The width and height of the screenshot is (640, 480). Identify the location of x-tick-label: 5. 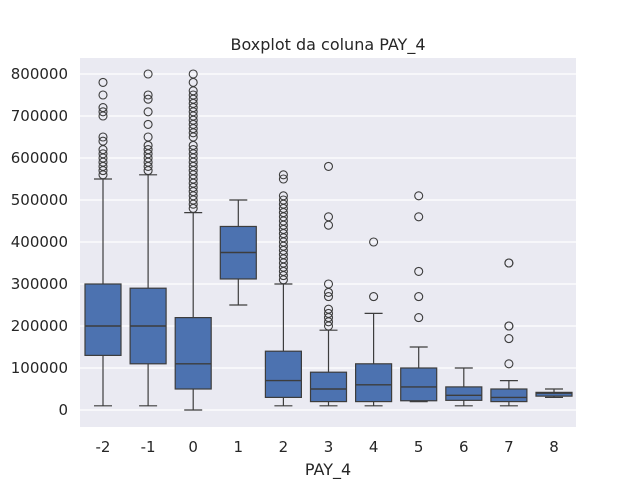
(419, 447).